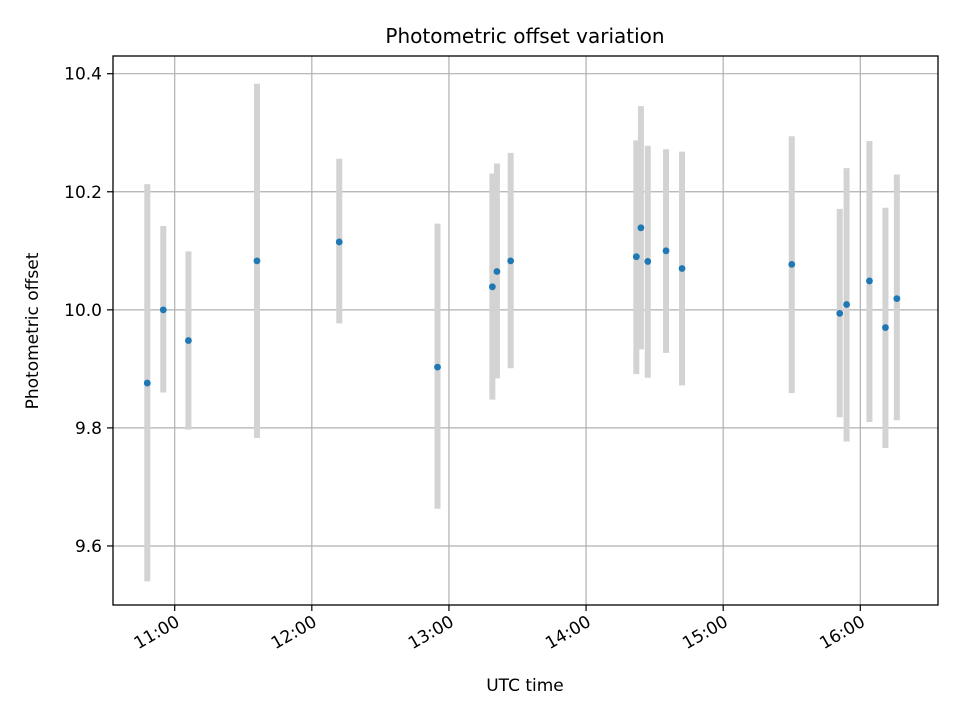 The image size is (960, 720). I want to click on y-tick-label: 9.6, so click(88, 547).